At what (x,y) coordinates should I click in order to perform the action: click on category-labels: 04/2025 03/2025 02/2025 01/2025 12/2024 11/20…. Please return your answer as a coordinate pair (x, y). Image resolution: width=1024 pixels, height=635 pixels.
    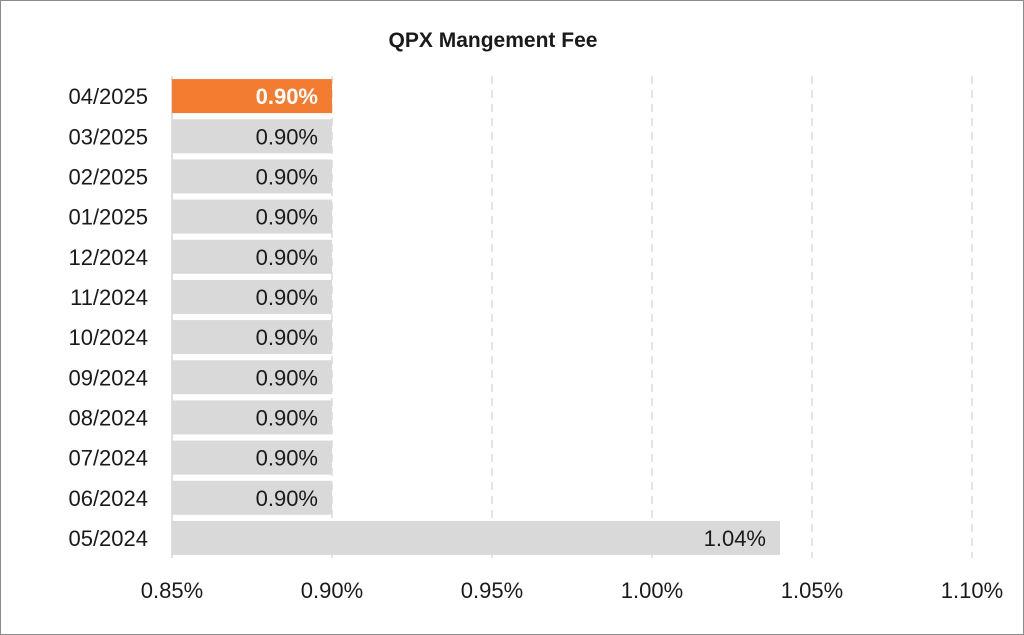
    Looking at the image, I should click on (108, 317).